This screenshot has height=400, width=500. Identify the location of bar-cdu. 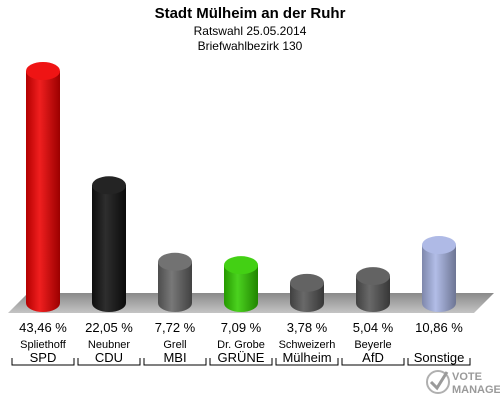
(109, 244).